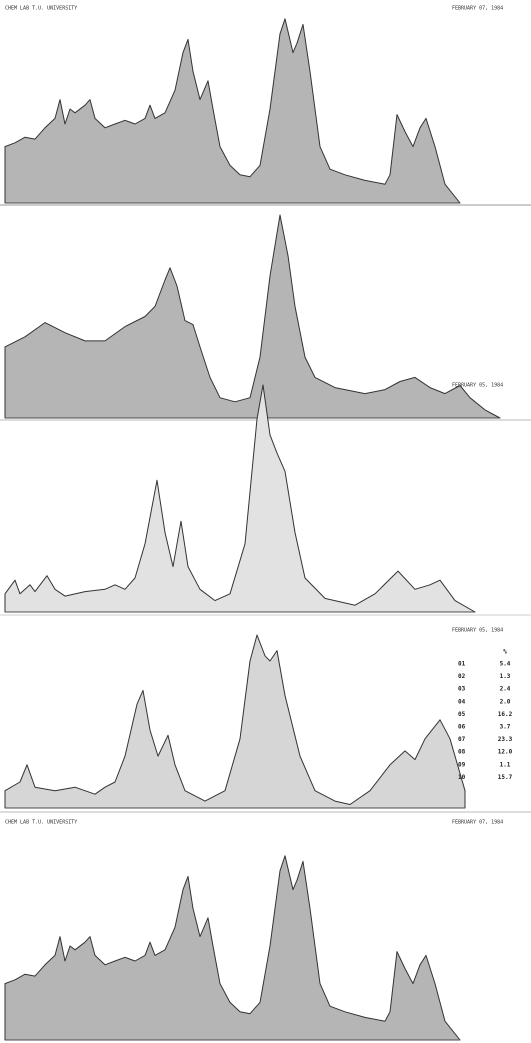 Image resolution: width=531 pixels, height=1043 pixels. What do you see at coordinates (462, 676) in the screenshot?
I see `peak-id: 02` at bounding box center [462, 676].